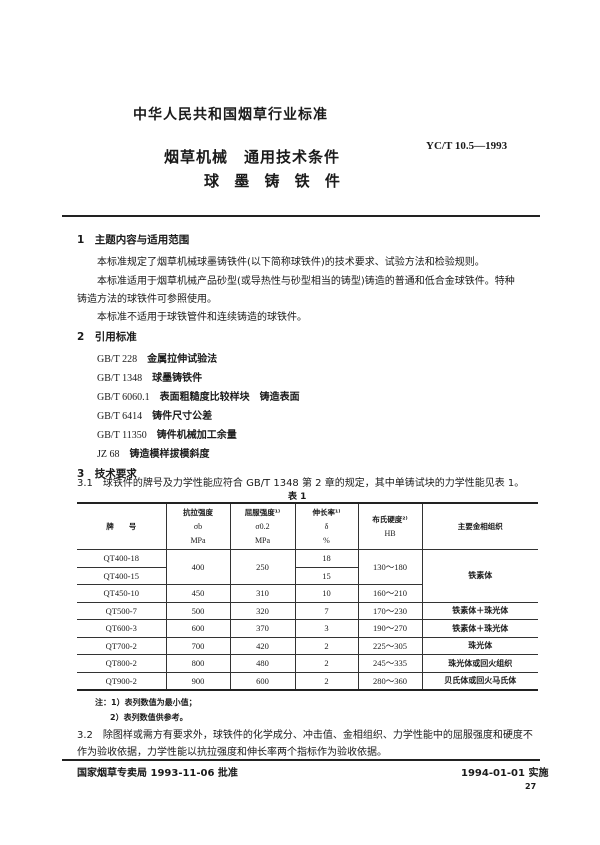 This screenshot has height=845, width=600. I want to click on table-caption: 表 1, so click(297, 497).